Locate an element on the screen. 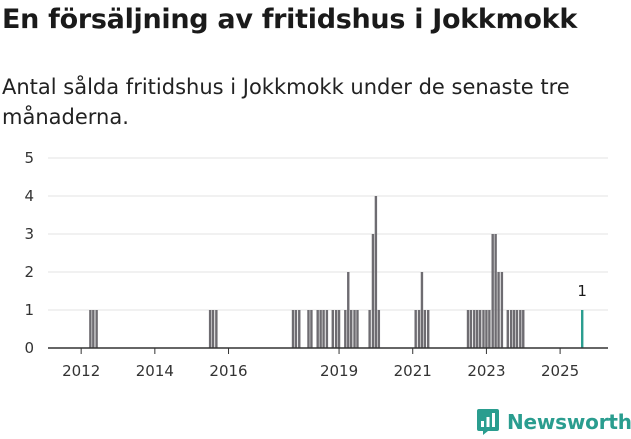 This screenshot has height=439, width=631. data-label: 1 is located at coordinates (582, 291).